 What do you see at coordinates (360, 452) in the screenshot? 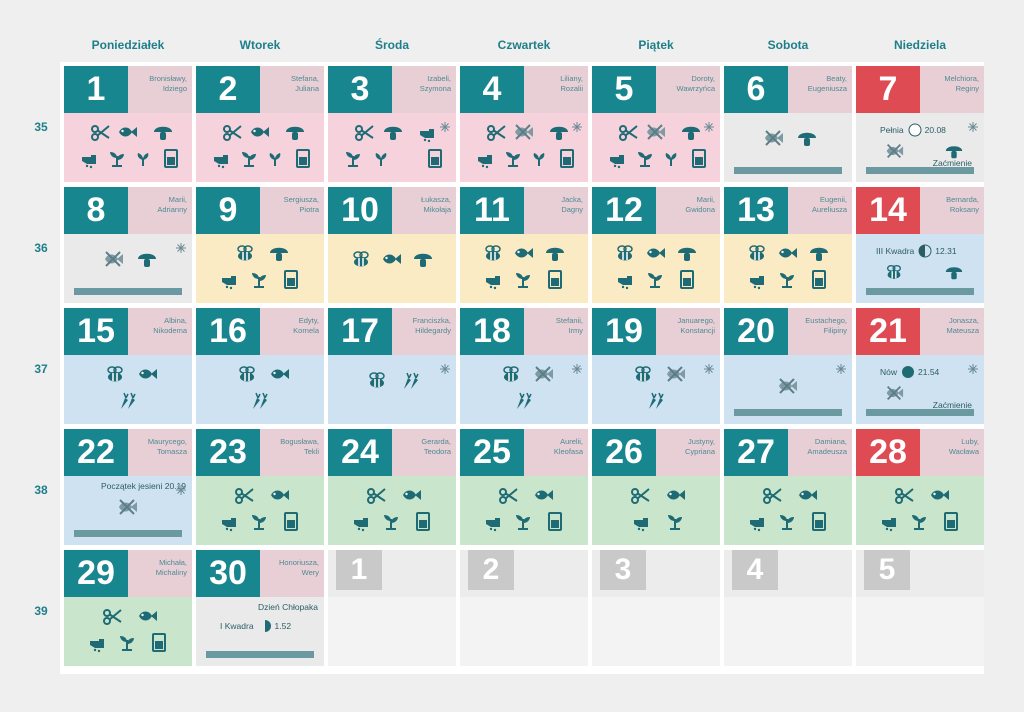
I see `day-number: 24` at bounding box center [360, 452].